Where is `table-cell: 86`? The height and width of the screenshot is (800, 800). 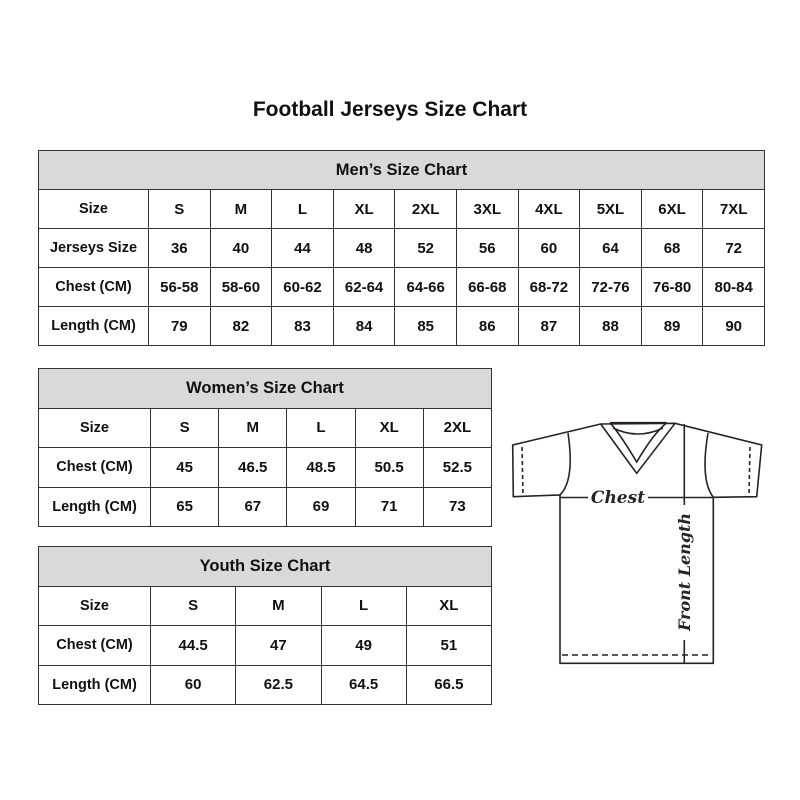 table-cell: 86 is located at coordinates (487, 326).